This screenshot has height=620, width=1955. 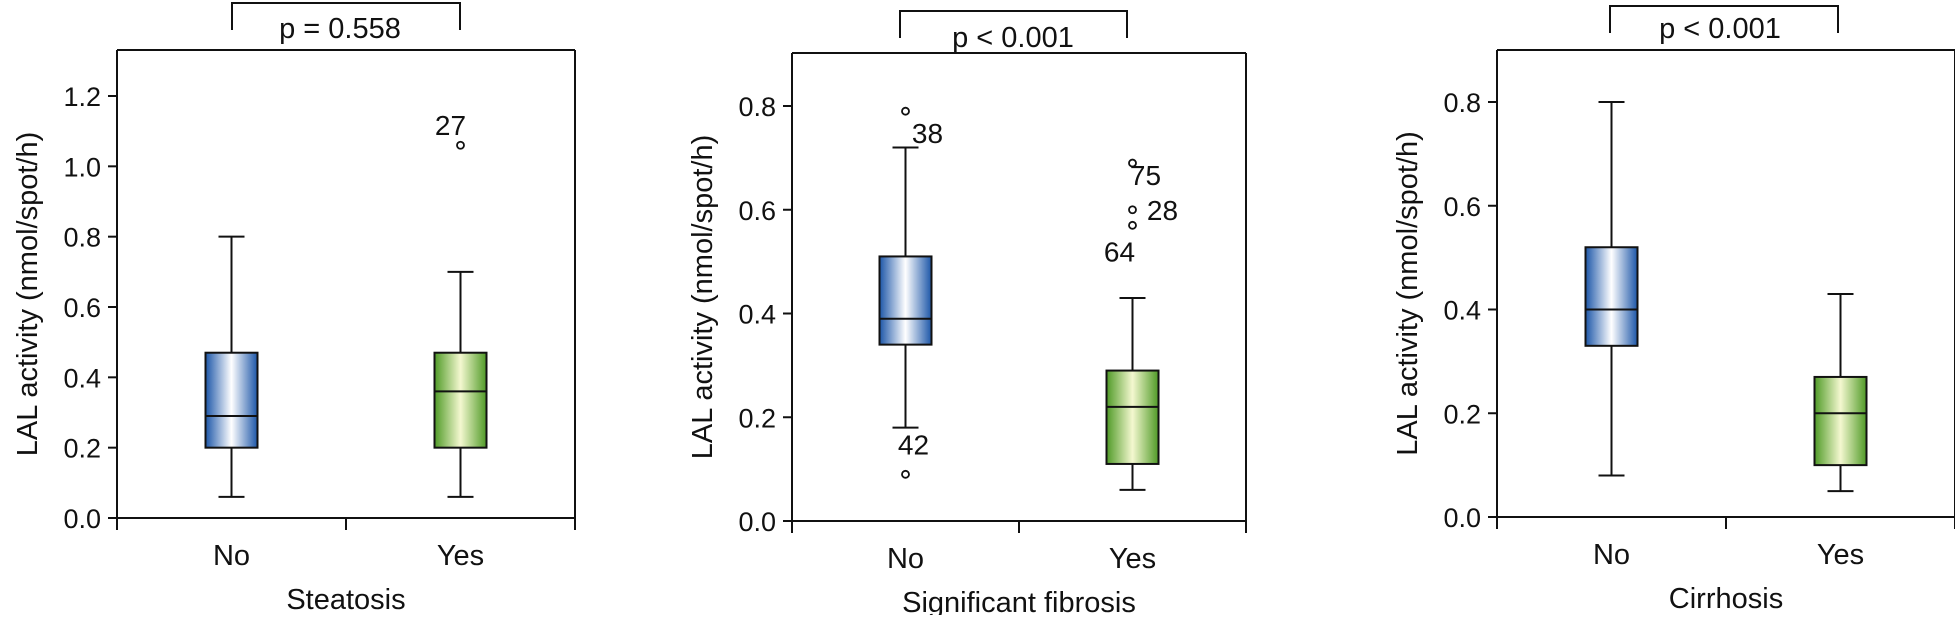 What do you see at coordinates (82, 308) in the screenshot?
I see `panel0-y-tick-label: 0.6` at bounding box center [82, 308].